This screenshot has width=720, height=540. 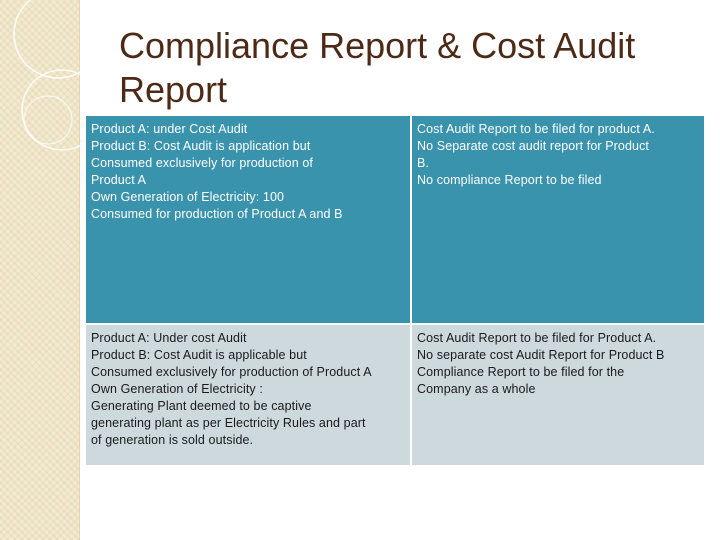 I want to click on cell-line: B., so click(x=423, y=163).